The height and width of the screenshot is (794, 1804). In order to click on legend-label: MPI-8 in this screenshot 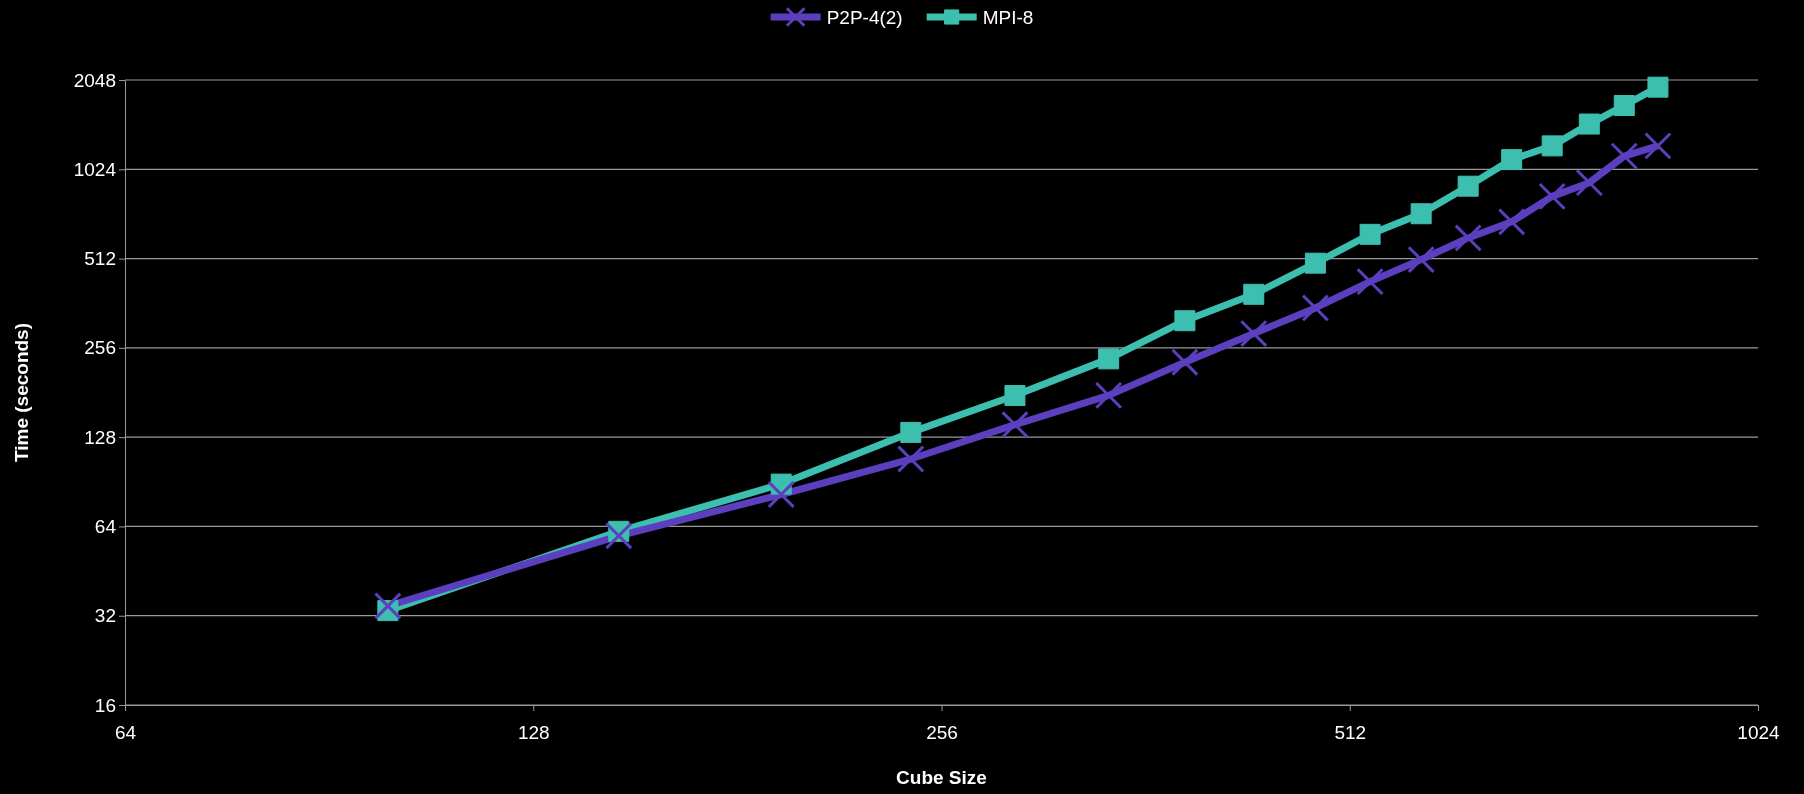, I will do `click(1008, 17)`.